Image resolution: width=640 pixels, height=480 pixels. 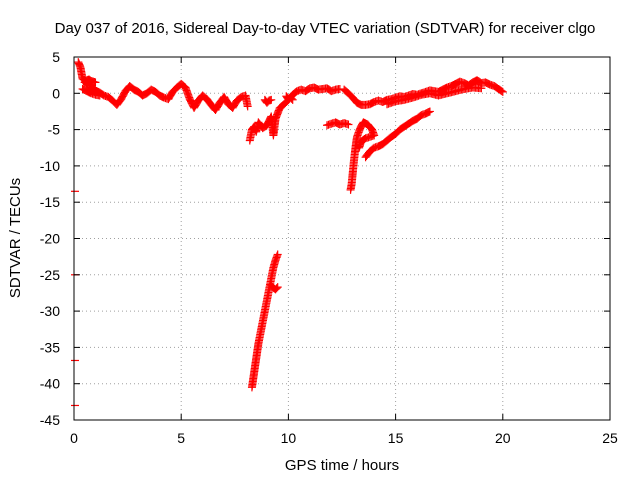 I want to click on y-tick-label: -5, so click(x=54, y=130).